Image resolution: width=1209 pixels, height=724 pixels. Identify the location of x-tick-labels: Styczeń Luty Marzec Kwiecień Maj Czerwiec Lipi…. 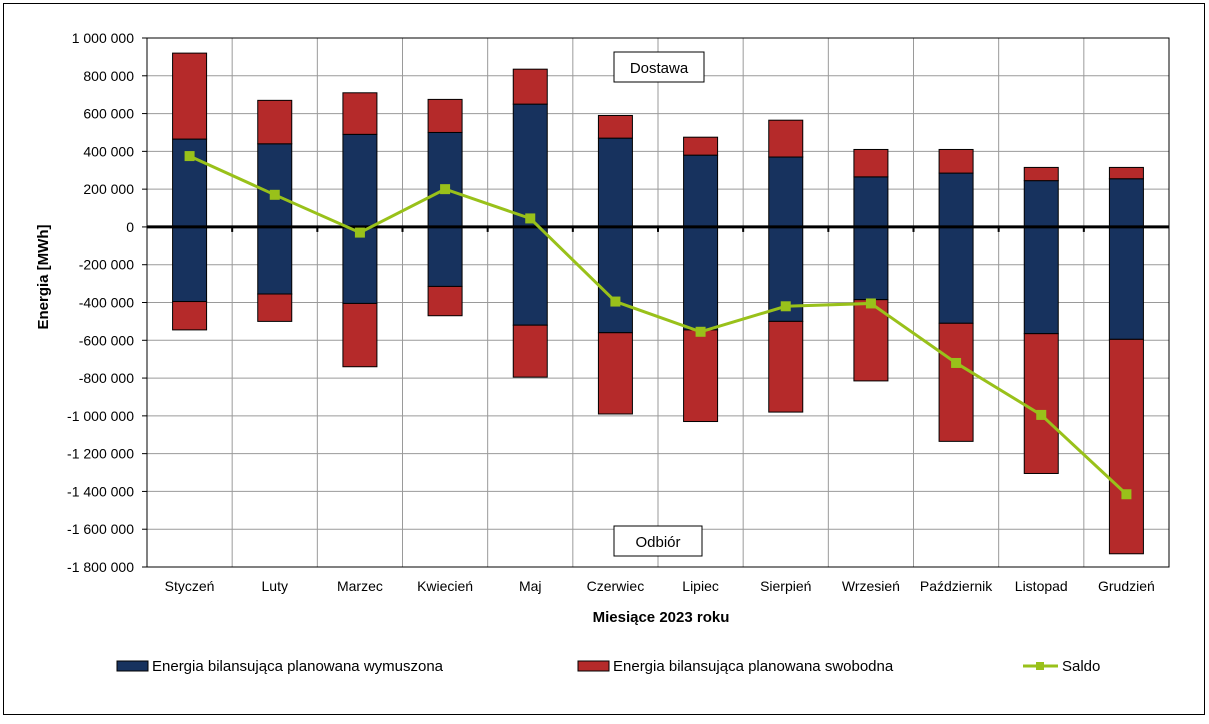
(660, 586).